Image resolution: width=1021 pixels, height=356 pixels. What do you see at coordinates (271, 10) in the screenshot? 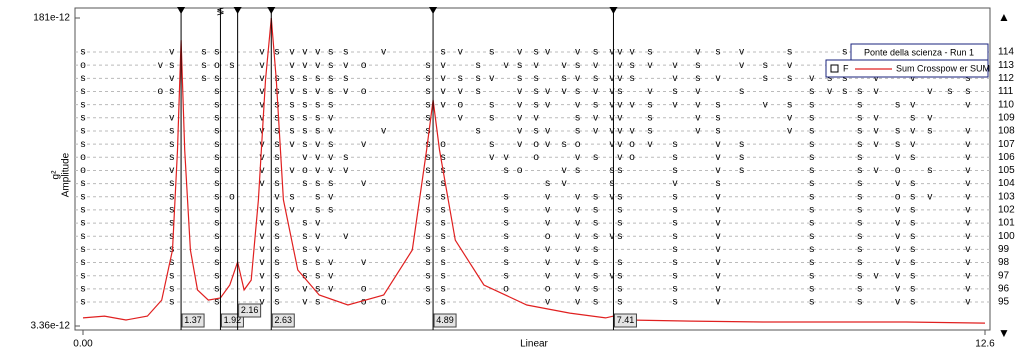
I see `cursor-handle` at bounding box center [271, 10].